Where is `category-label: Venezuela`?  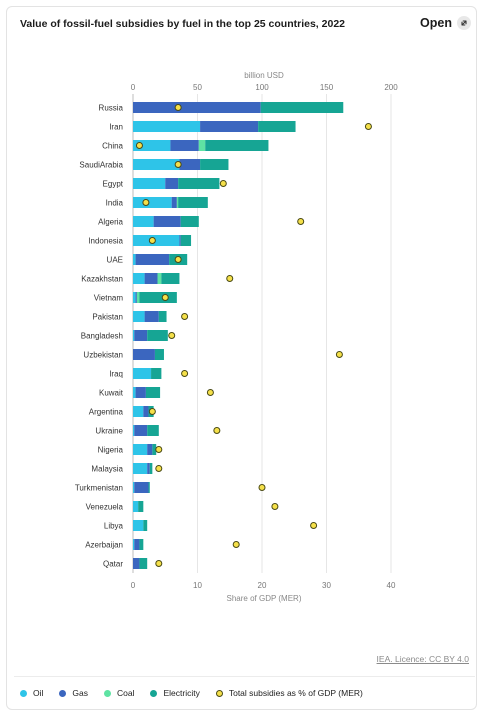 category-label: Venezuela is located at coordinates (105, 507).